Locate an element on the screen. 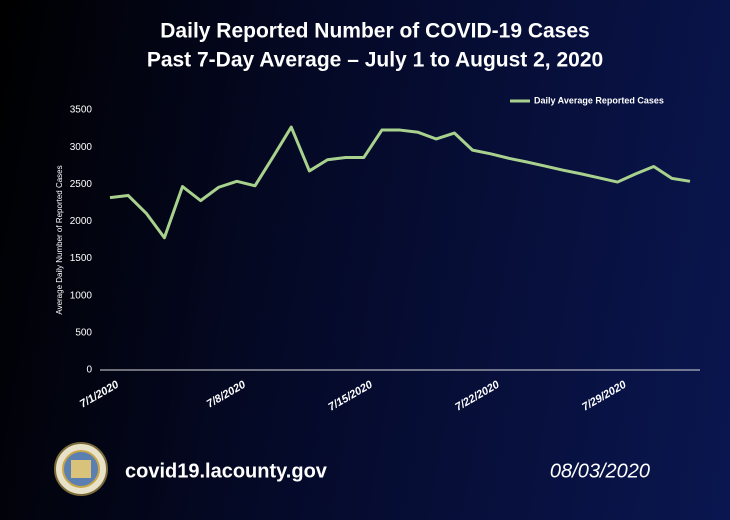 The height and width of the screenshot is (520, 730). seal is located at coordinates (81, 469).